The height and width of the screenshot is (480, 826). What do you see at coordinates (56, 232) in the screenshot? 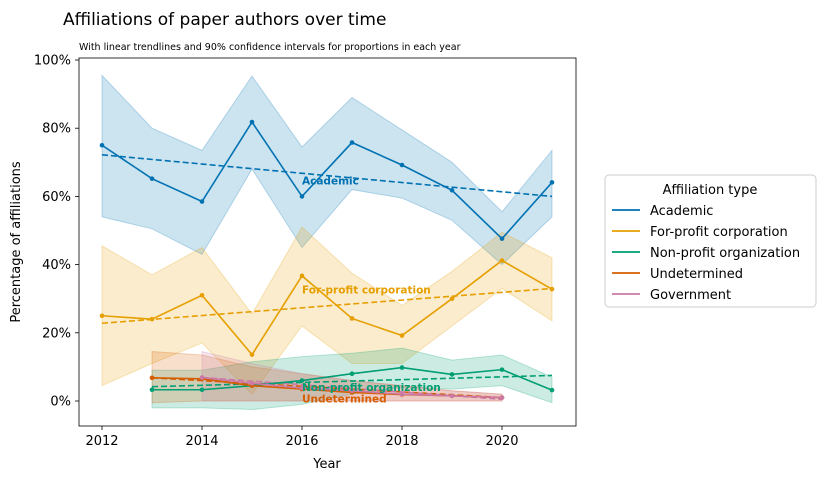
I see `y-axis: 0% 20% 40% 60% 80% 100%` at bounding box center [56, 232].